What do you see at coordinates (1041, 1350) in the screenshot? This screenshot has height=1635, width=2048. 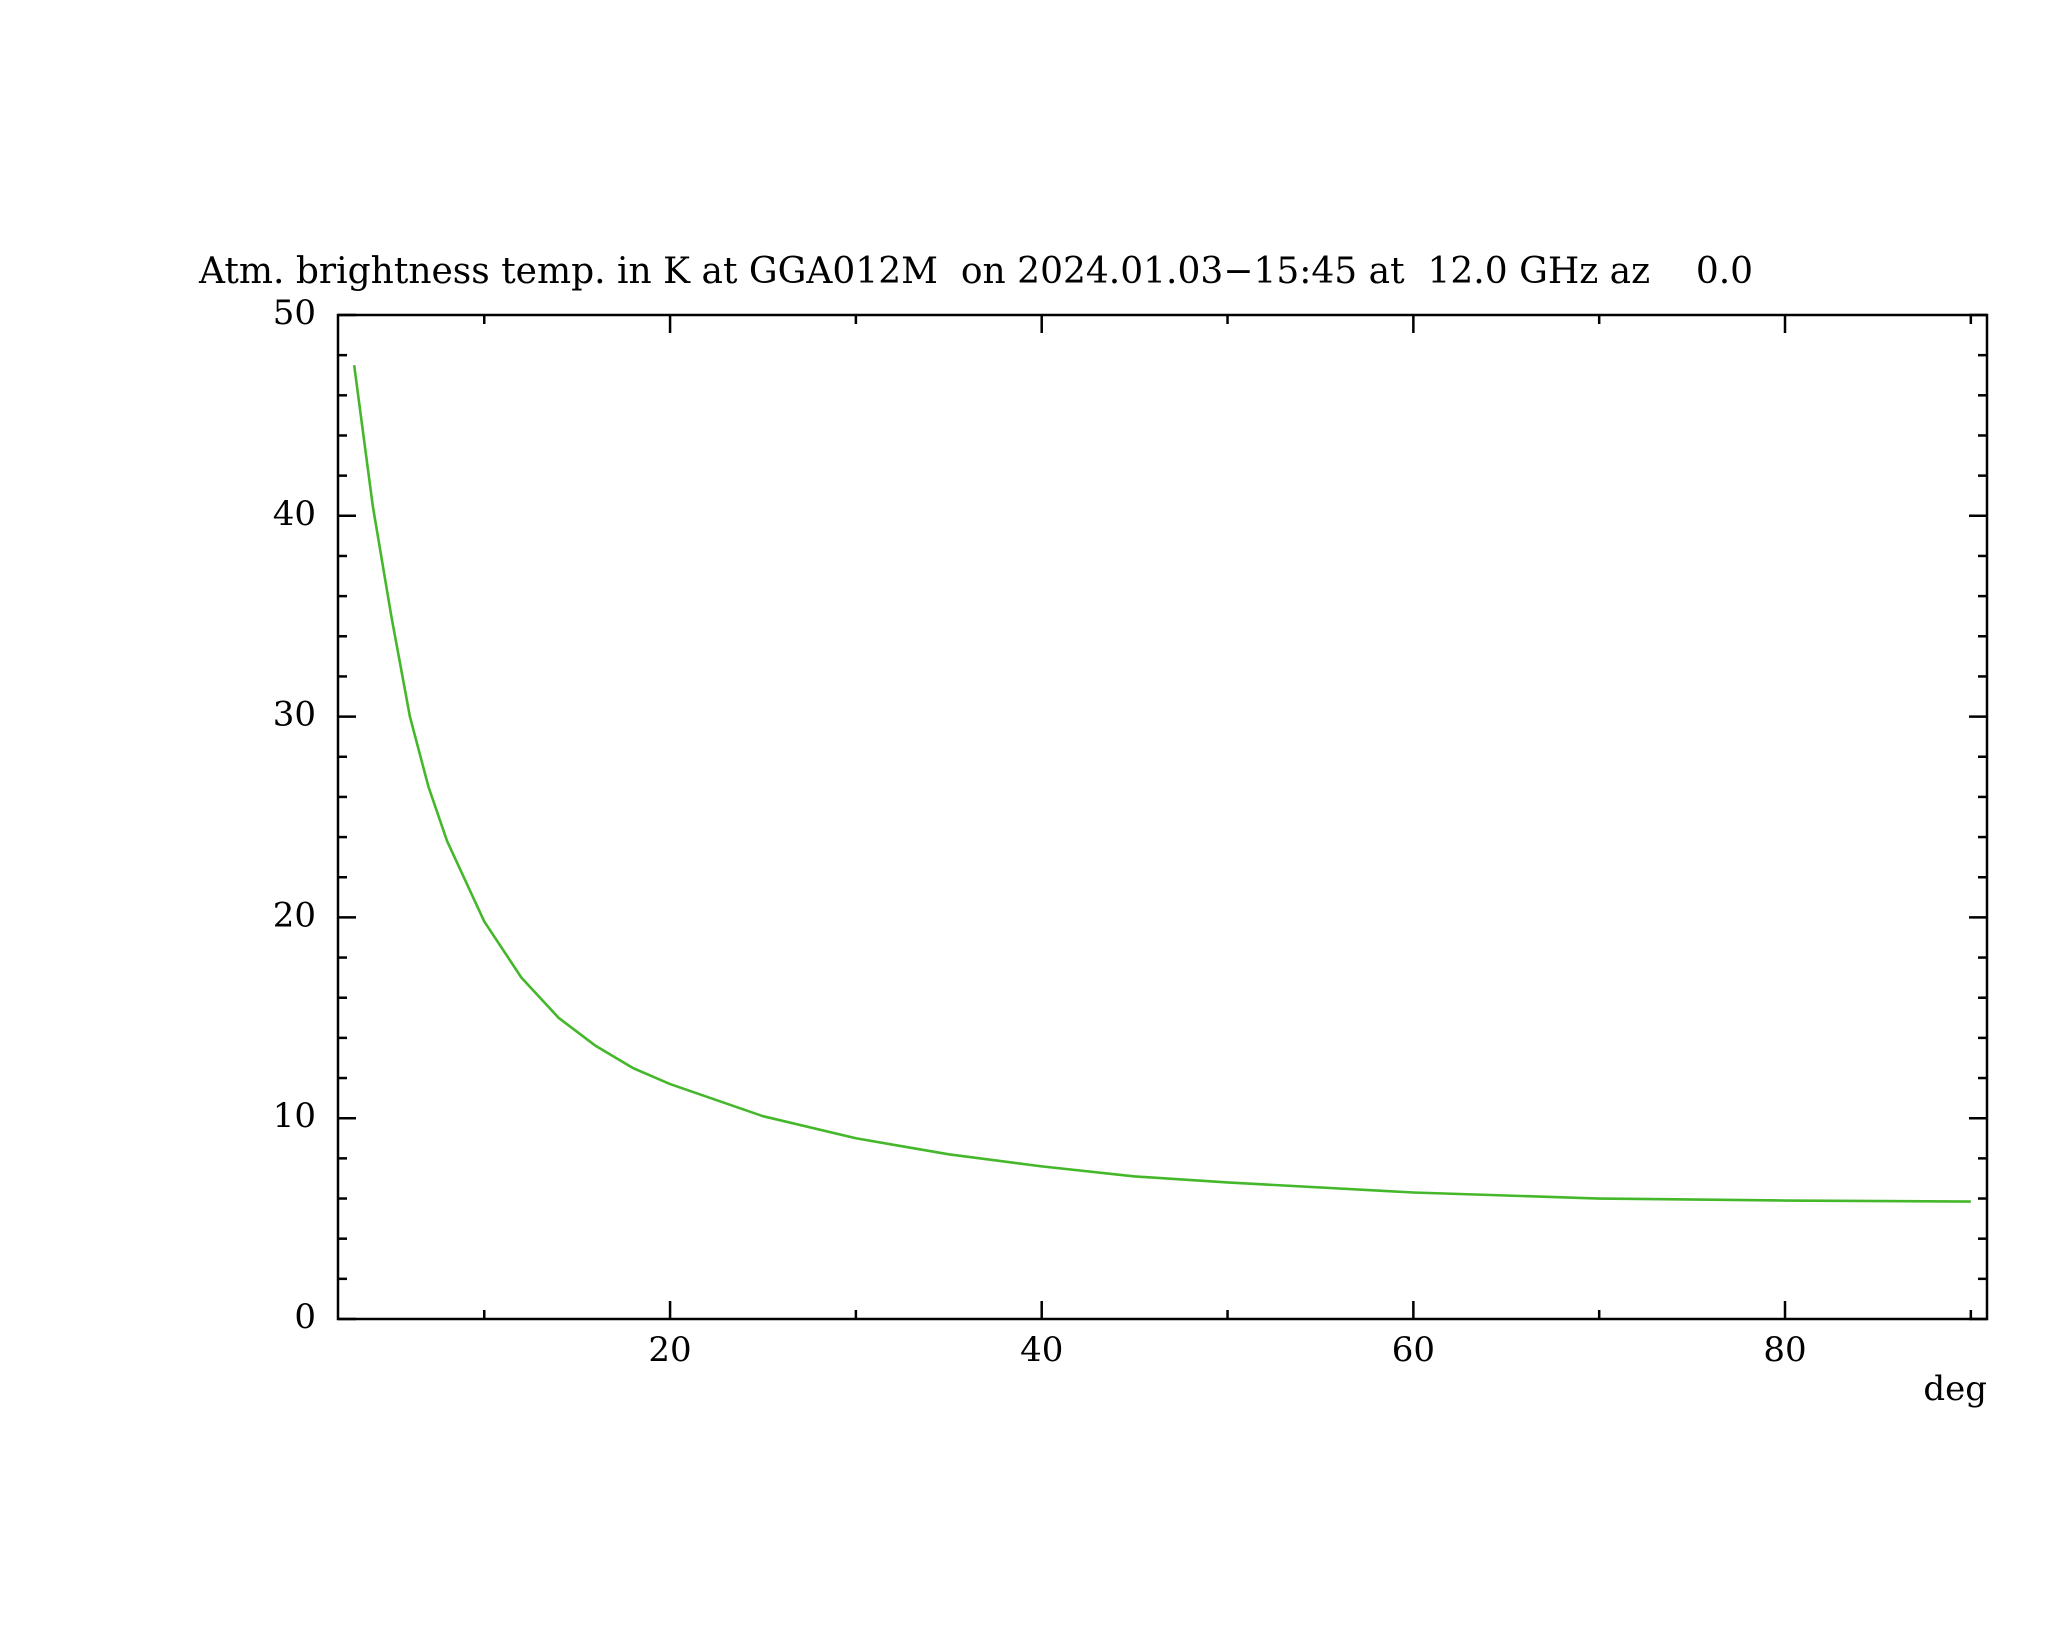 I see `x-tick-label: 40` at bounding box center [1041, 1350].